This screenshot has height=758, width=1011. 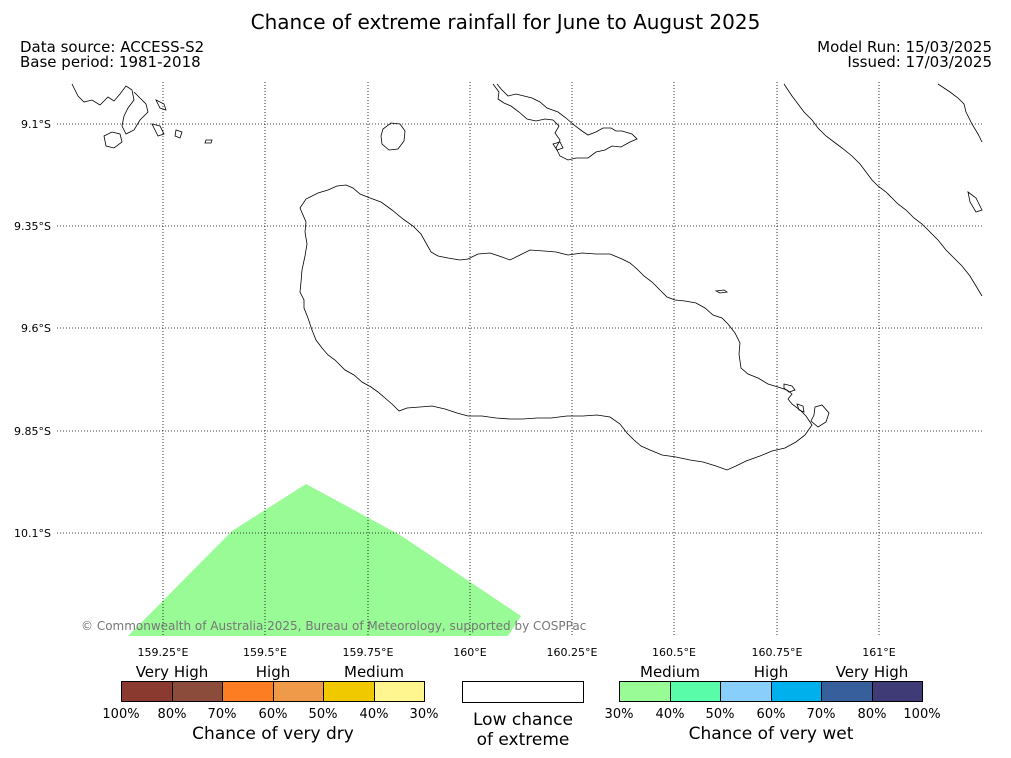 I want to click on wet-tick: 50%, so click(x=720, y=714).